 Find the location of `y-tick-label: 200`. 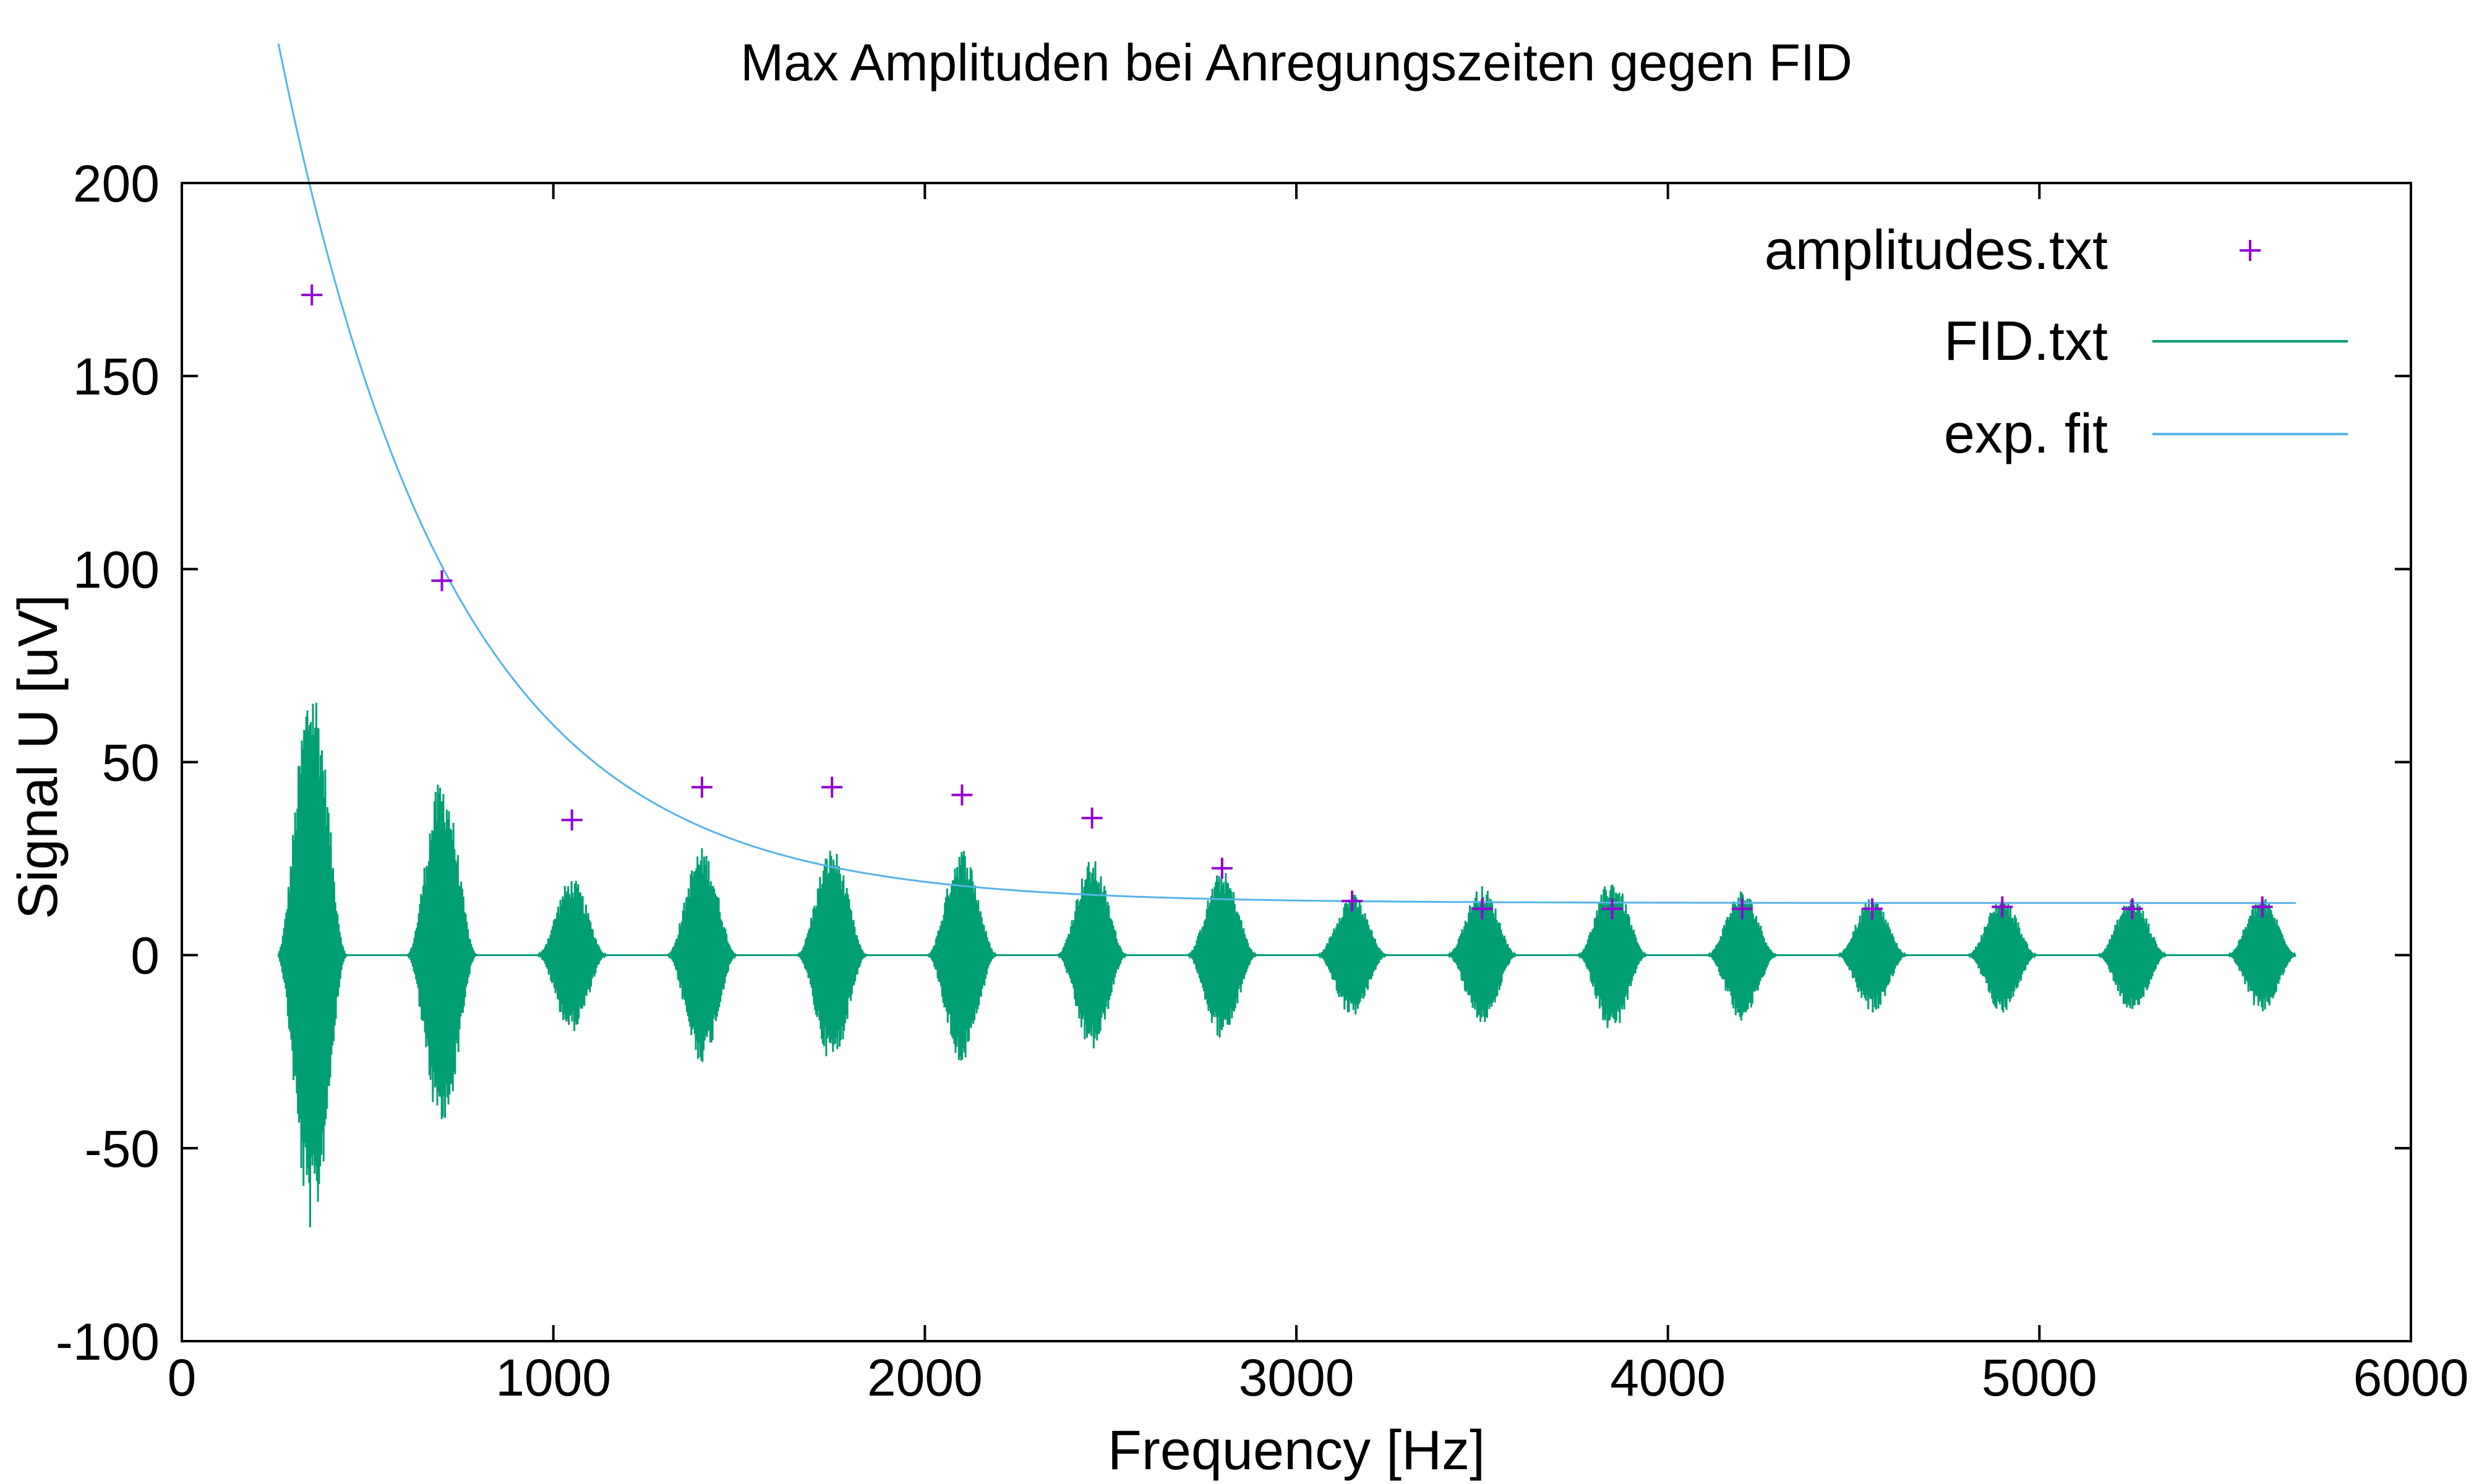

y-tick-label: 200 is located at coordinates (116, 184).